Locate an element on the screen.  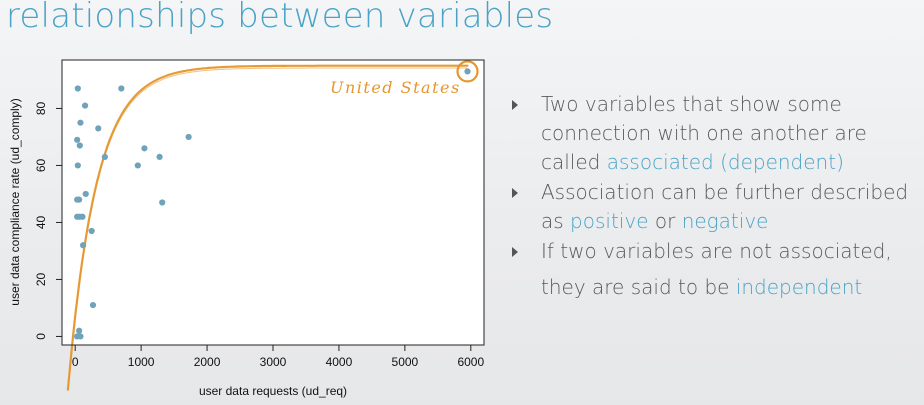
x-tick-label: 5000 is located at coordinates (405, 362).